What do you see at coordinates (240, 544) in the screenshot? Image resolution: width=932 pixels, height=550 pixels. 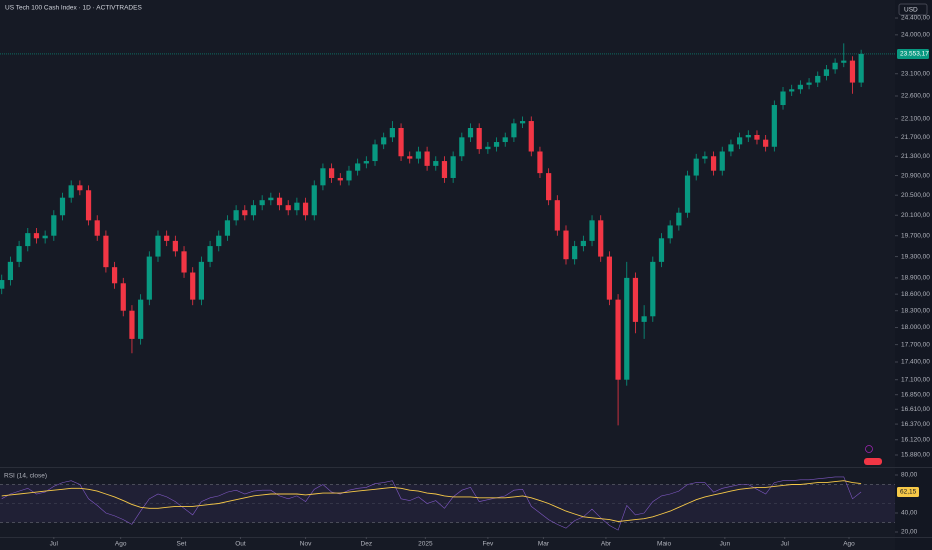 I see `x-tick-label: Out` at bounding box center [240, 544].